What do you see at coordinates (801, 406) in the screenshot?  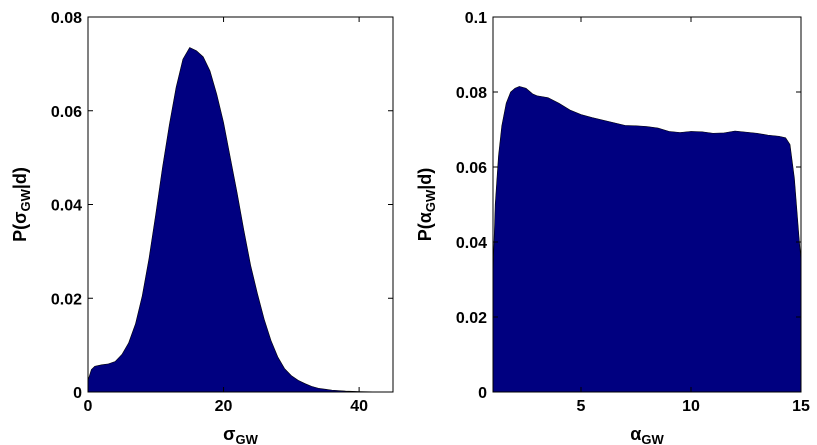 I see `x-tick-label: 15` at bounding box center [801, 406].